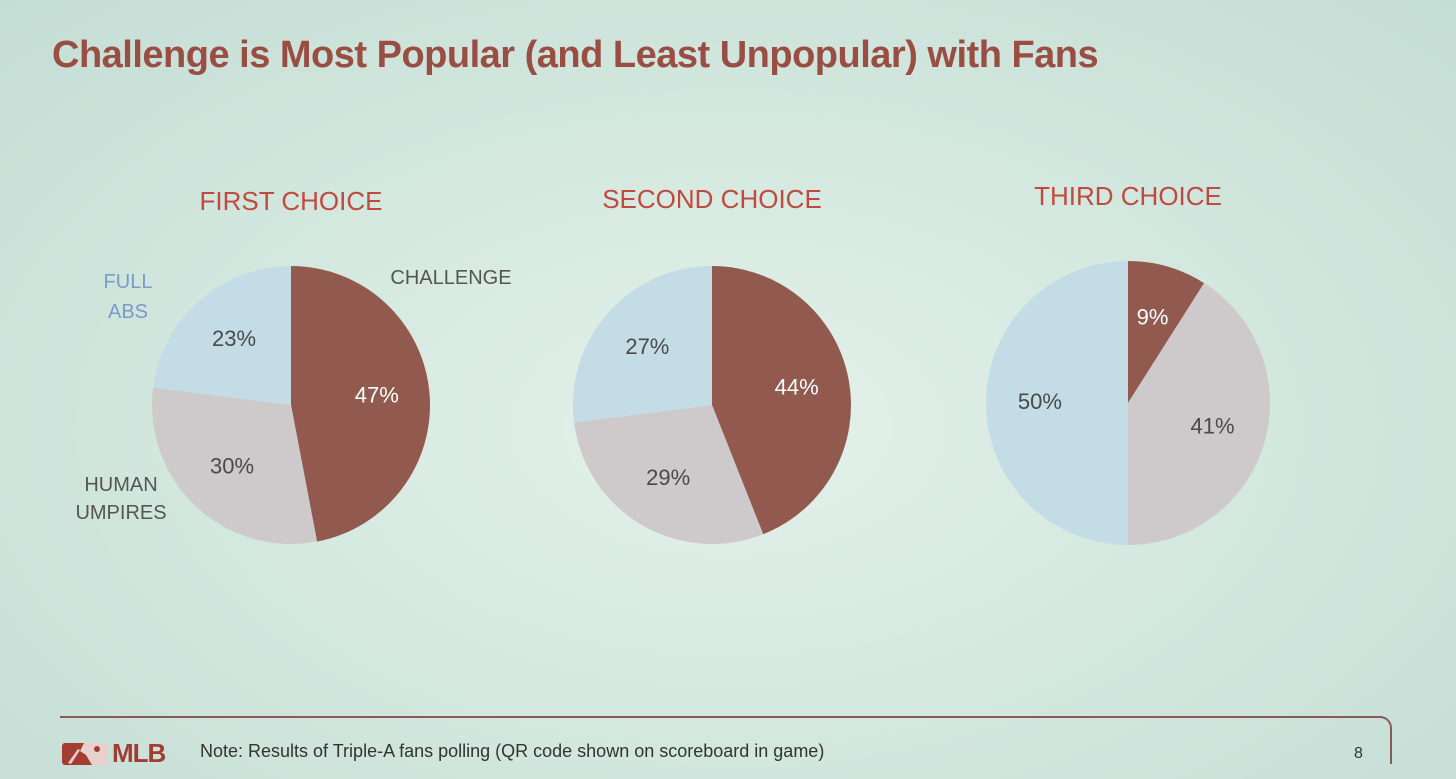 The width and height of the screenshot is (1456, 779). What do you see at coordinates (139, 753) in the screenshot?
I see `mlb-logo-text: MLB` at bounding box center [139, 753].